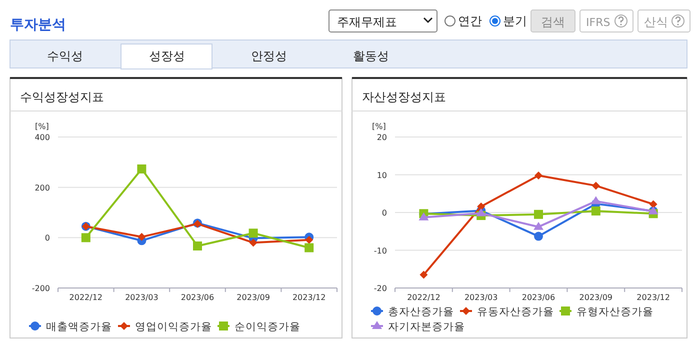  Describe the element at coordinates (470, 21) in the screenshot. I see `text: 연간` at that location.